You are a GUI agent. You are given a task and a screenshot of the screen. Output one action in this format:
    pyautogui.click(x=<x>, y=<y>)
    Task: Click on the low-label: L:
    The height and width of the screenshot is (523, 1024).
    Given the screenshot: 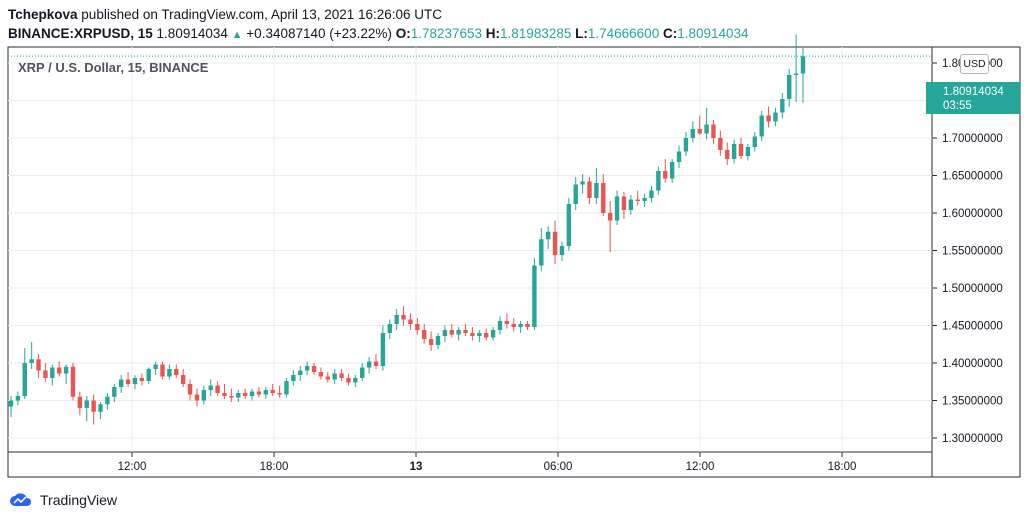 What is the action you would take?
    pyautogui.click(x=581, y=33)
    